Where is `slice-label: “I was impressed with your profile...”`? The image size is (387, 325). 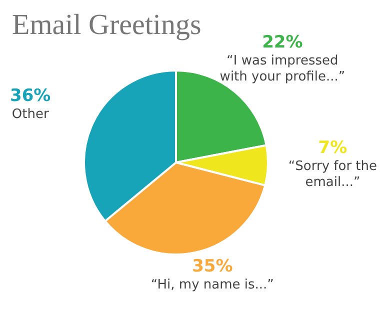 slice-label: “I was impressed with your profile...” is located at coordinates (283, 69).